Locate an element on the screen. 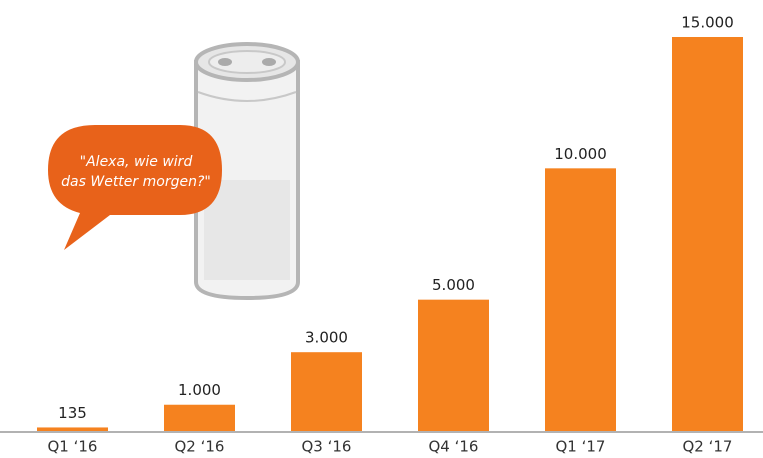  bubble-text: das Wetter morgen?" is located at coordinates (136, 182).